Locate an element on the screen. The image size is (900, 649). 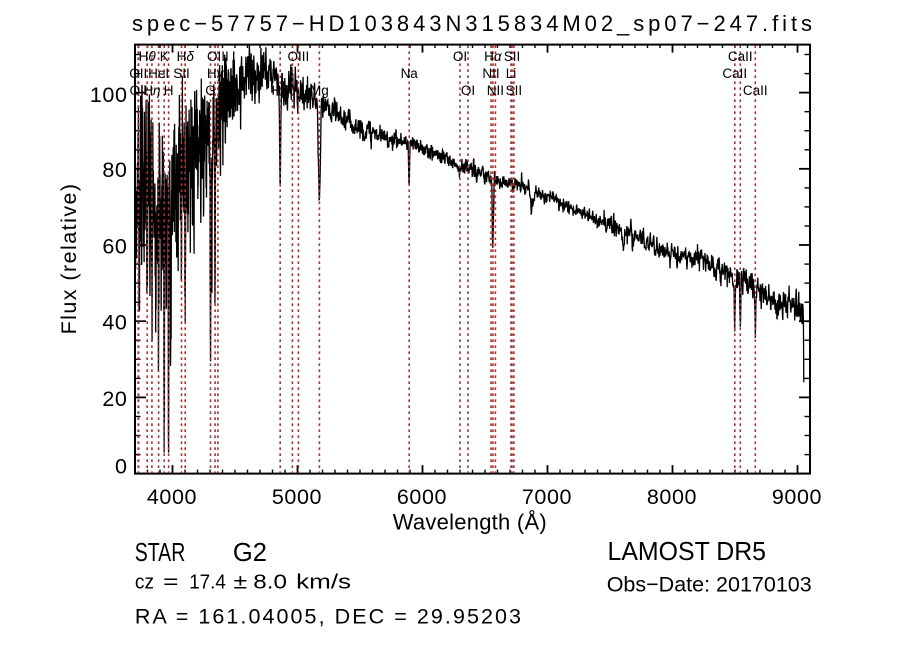
svg-text: Mg is located at coordinates (319, 90).